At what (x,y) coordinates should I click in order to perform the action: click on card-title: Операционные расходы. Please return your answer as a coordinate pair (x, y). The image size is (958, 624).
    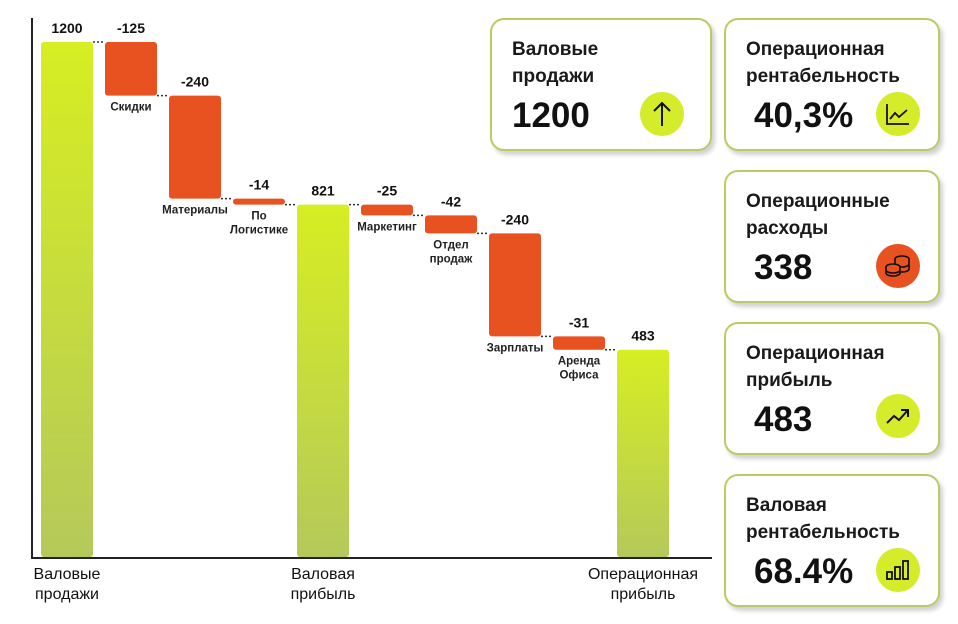
    Looking at the image, I should click on (818, 215).